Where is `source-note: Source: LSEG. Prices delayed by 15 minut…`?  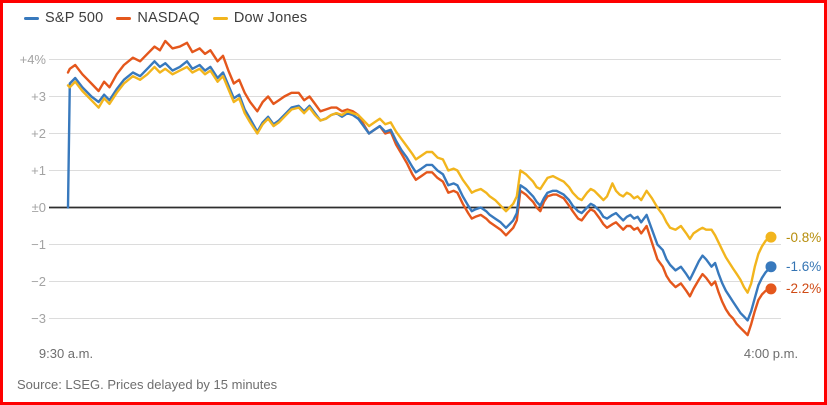
source-note: Source: LSEG. Prices delayed by 15 minut… is located at coordinates (147, 384).